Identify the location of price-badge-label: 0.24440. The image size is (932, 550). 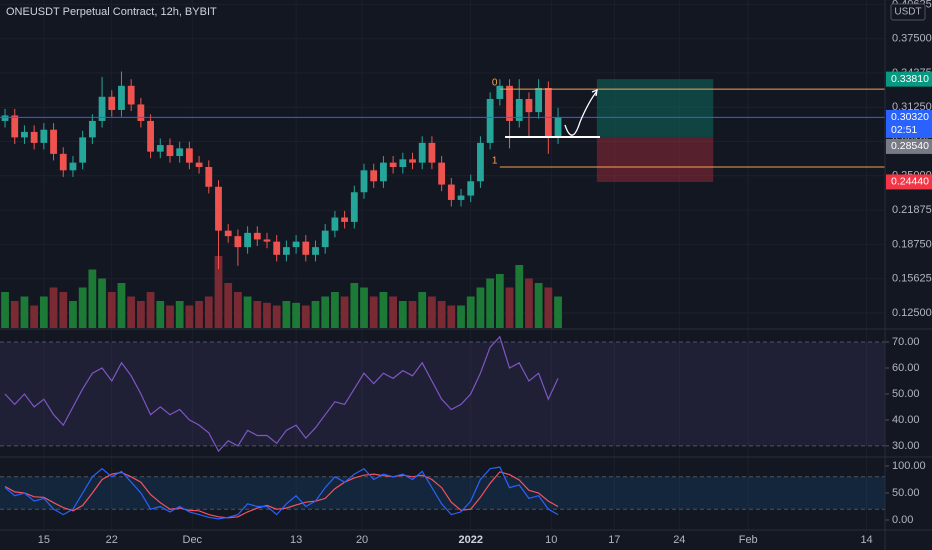
(910, 182).